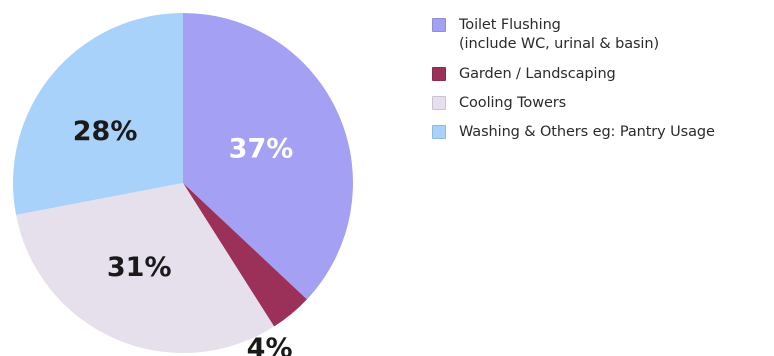 The image size is (774, 356). I want to click on legend-swatch-toilet-flushing, so click(439, 25).